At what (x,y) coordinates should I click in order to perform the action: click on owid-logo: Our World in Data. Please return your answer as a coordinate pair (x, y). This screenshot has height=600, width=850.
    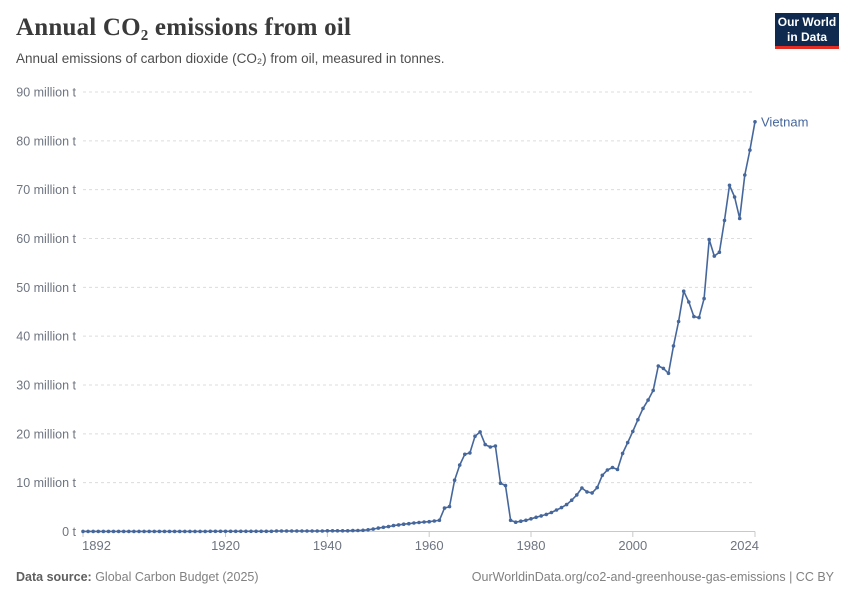
    Looking at the image, I should click on (807, 31).